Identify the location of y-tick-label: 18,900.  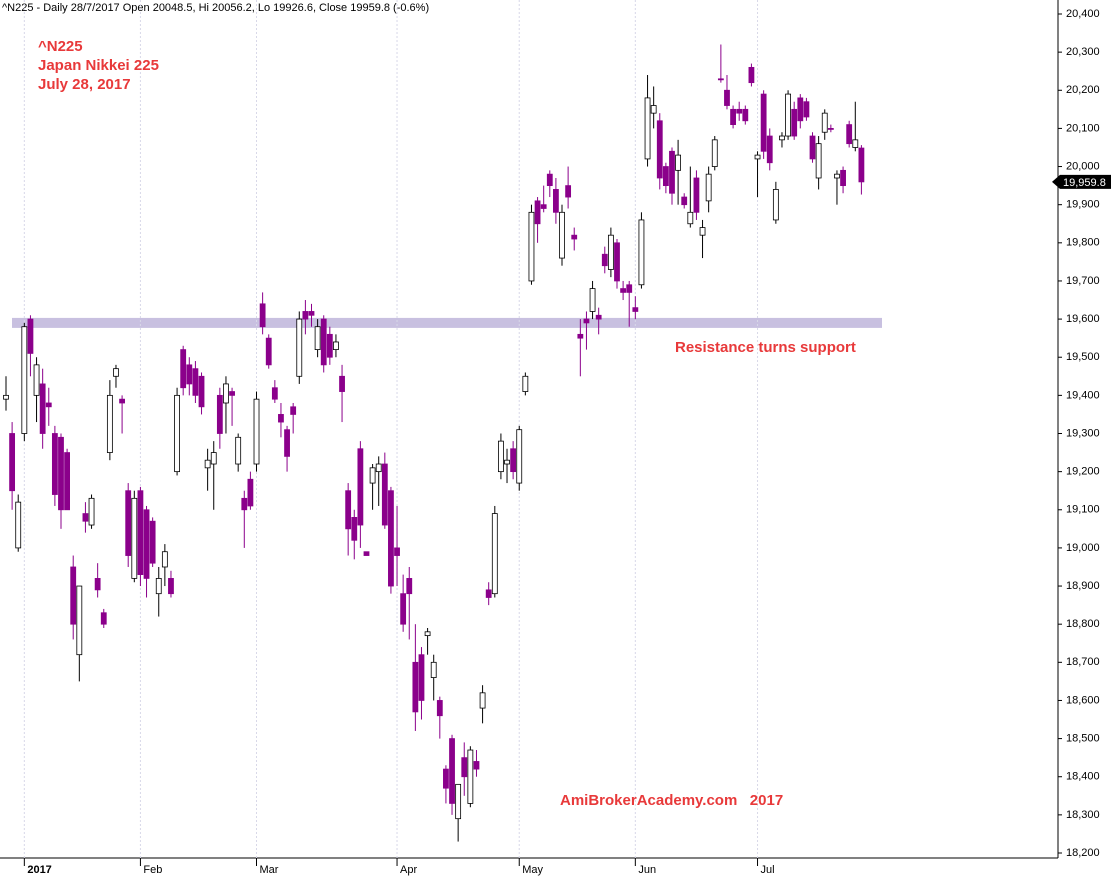
(1083, 586).